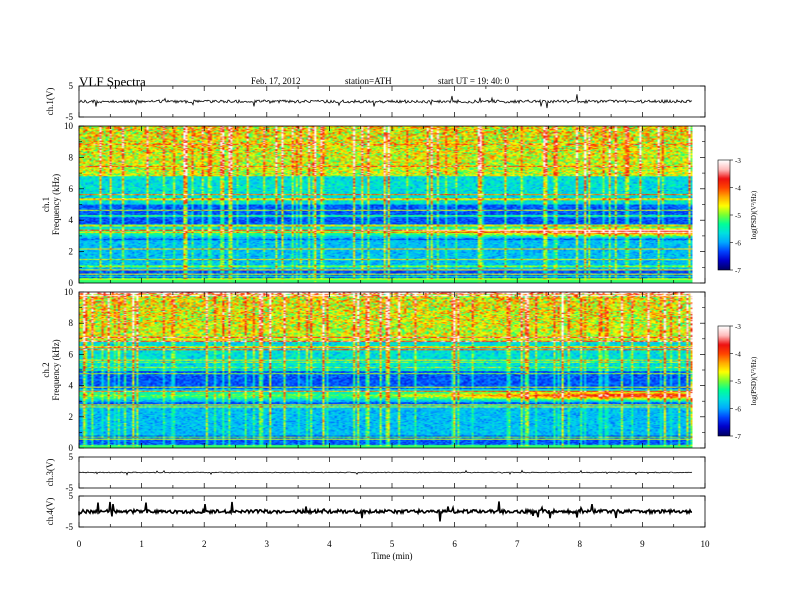 This screenshot has height=612, width=792. Describe the element at coordinates (71, 386) in the screenshot. I see `ch2-spectrogram-ytick-label: 4` at that location.